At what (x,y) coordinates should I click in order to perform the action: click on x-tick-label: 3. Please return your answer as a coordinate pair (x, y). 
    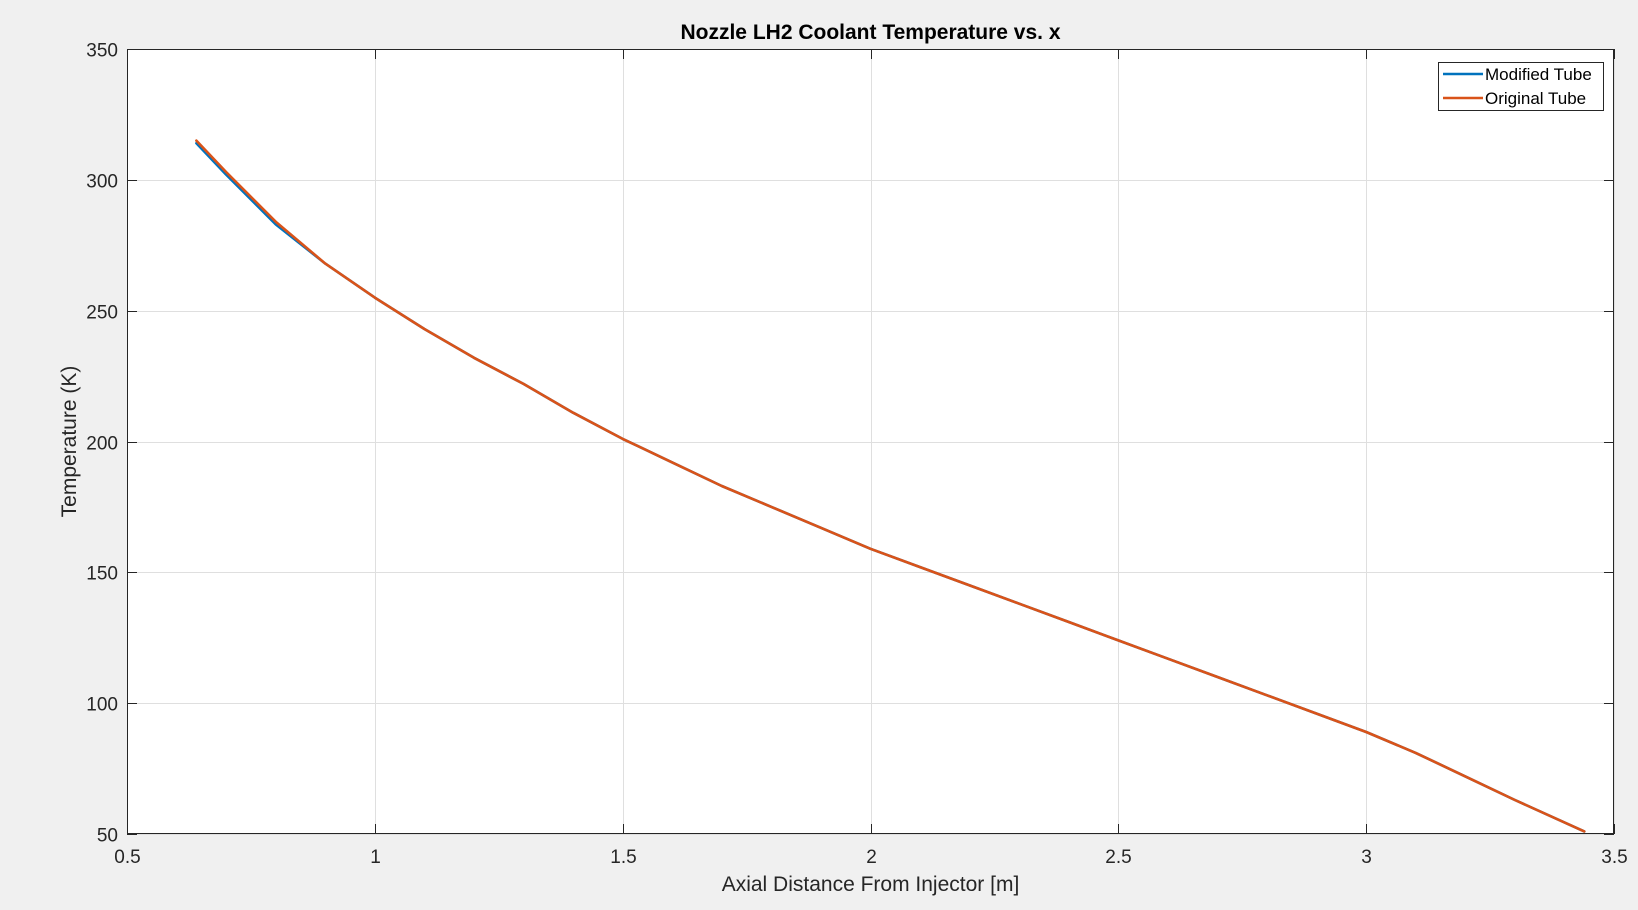
    Looking at the image, I should click on (1366, 857).